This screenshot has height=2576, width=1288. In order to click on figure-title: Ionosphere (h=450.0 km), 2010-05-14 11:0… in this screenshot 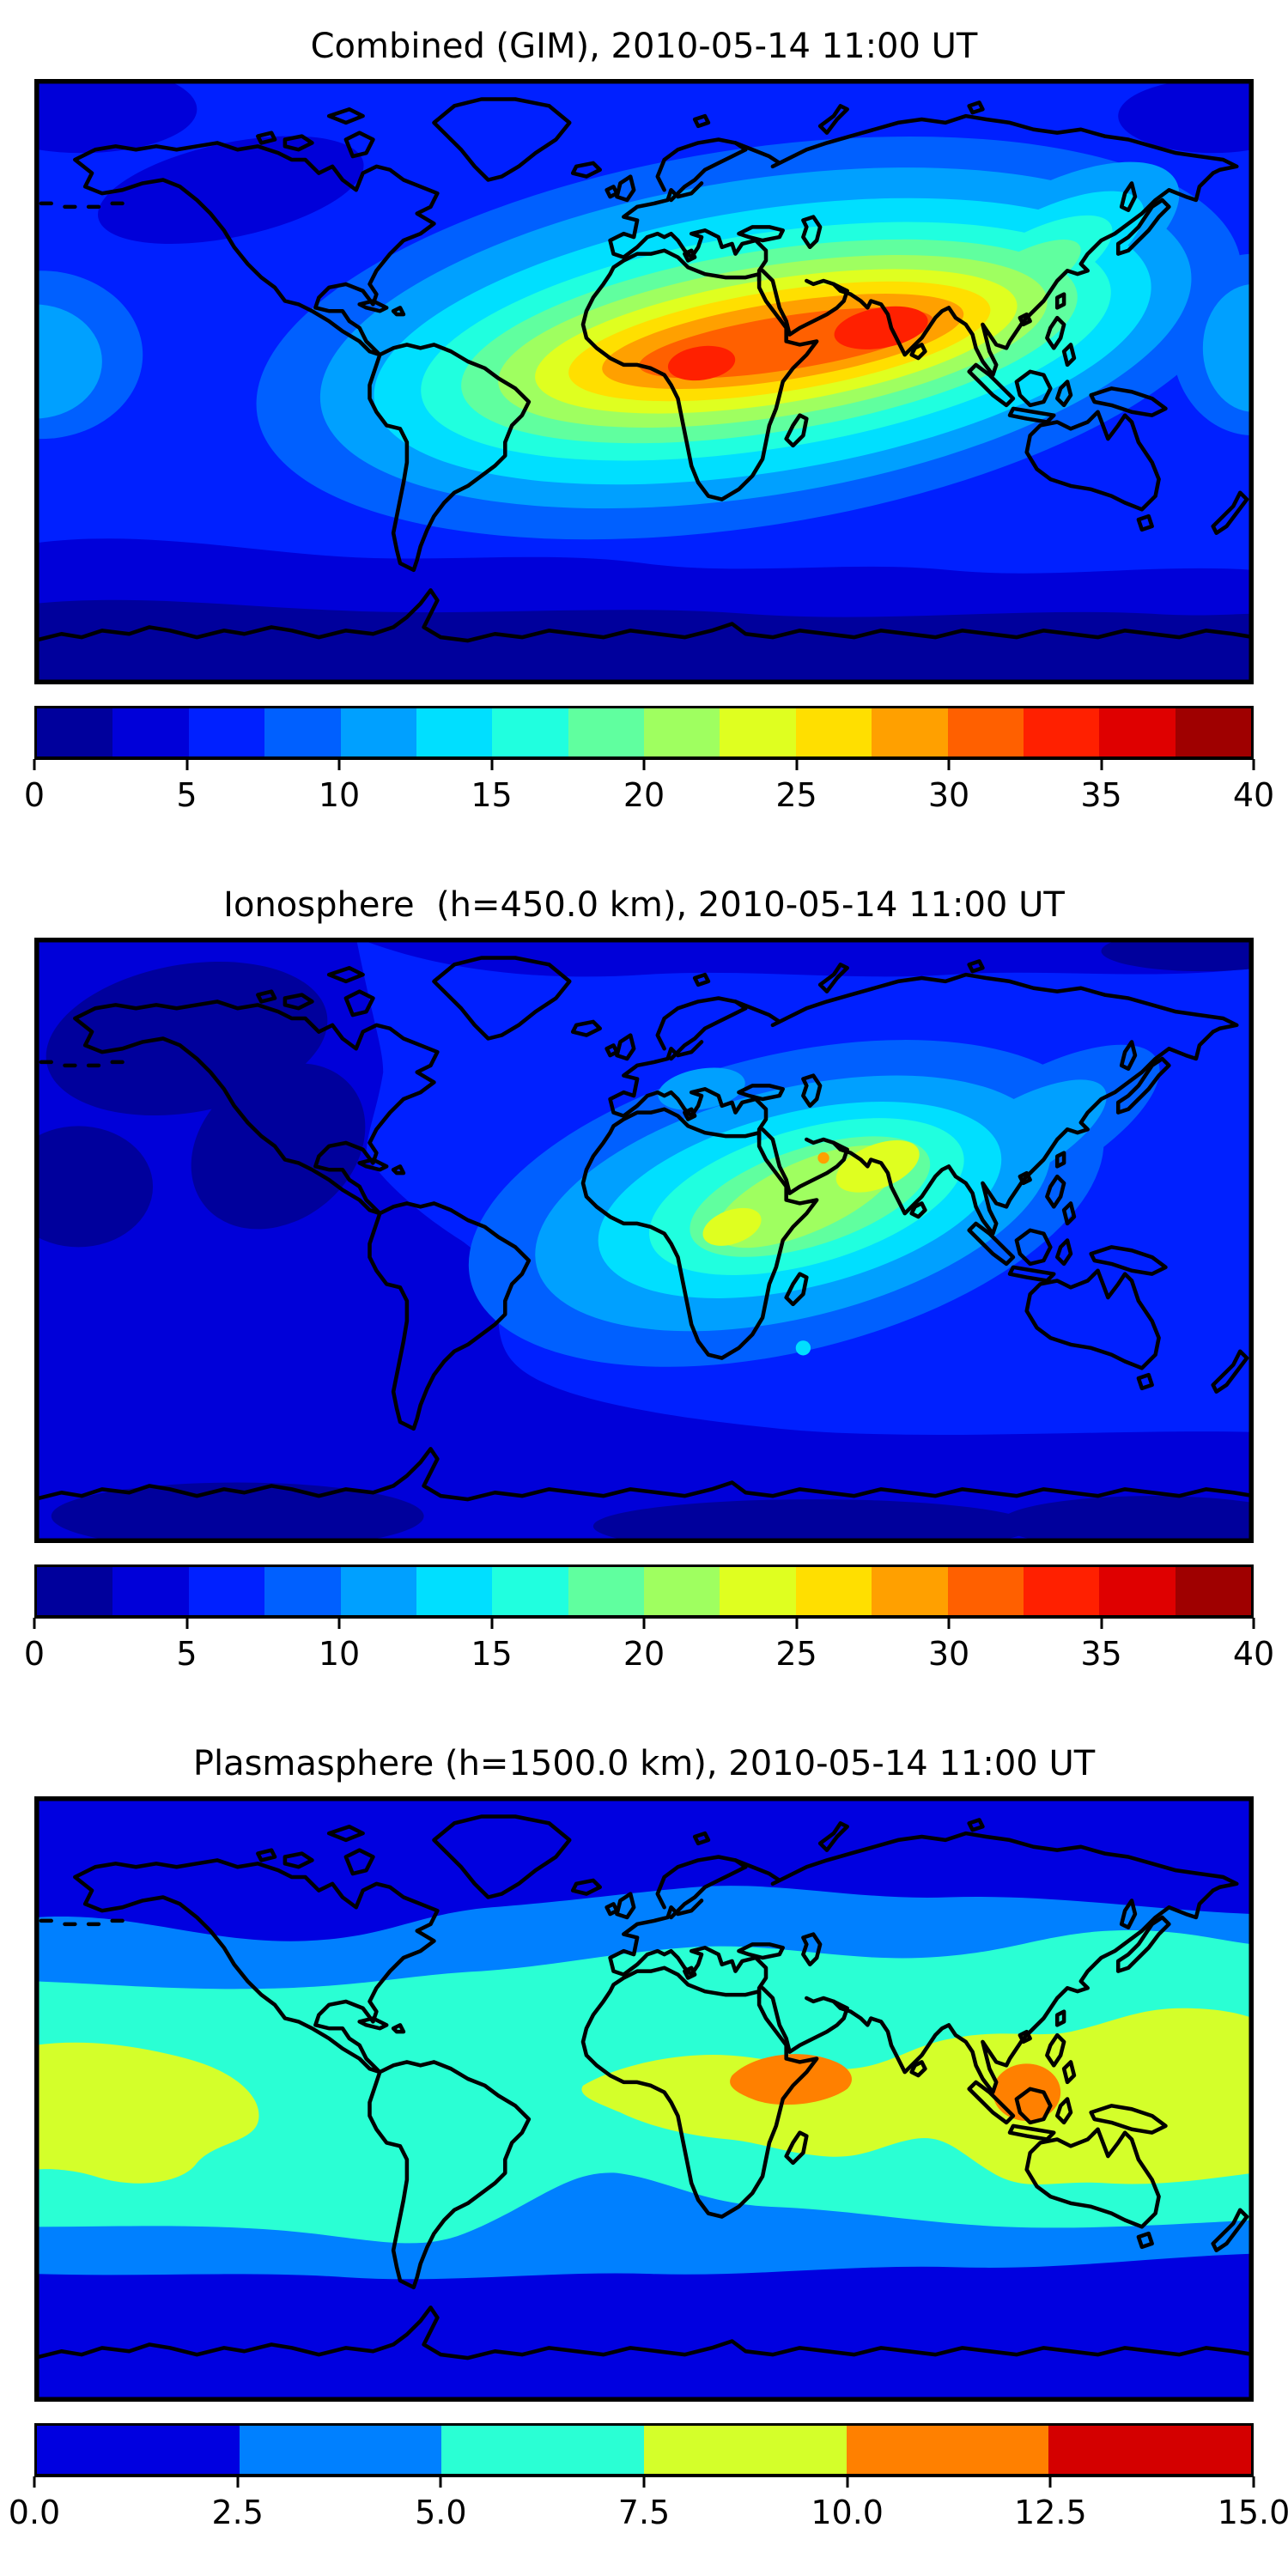, I will do `click(644, 905)`.